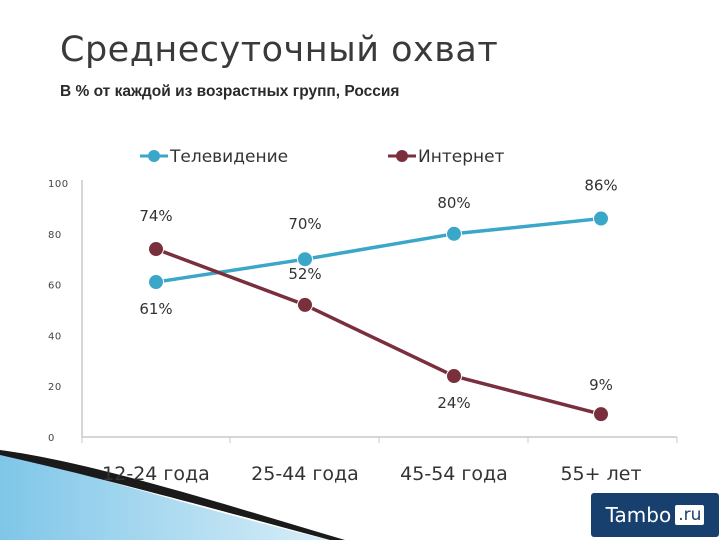  What do you see at coordinates (279, 50) in the screenshot?
I see `page-title: Среднесуточный охват` at bounding box center [279, 50].